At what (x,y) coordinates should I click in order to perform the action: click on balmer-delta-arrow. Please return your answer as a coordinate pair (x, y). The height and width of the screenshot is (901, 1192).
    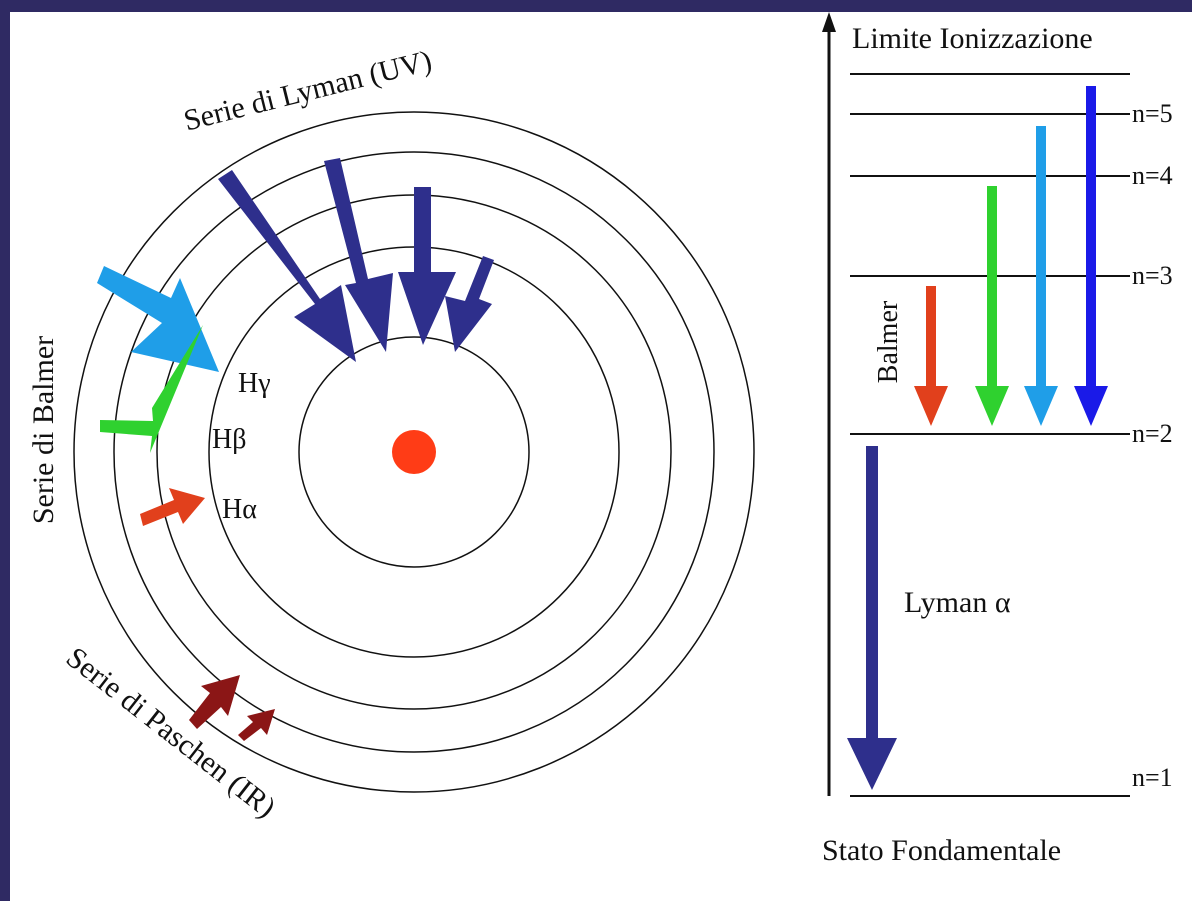
    Looking at the image, I should click on (1091, 256).